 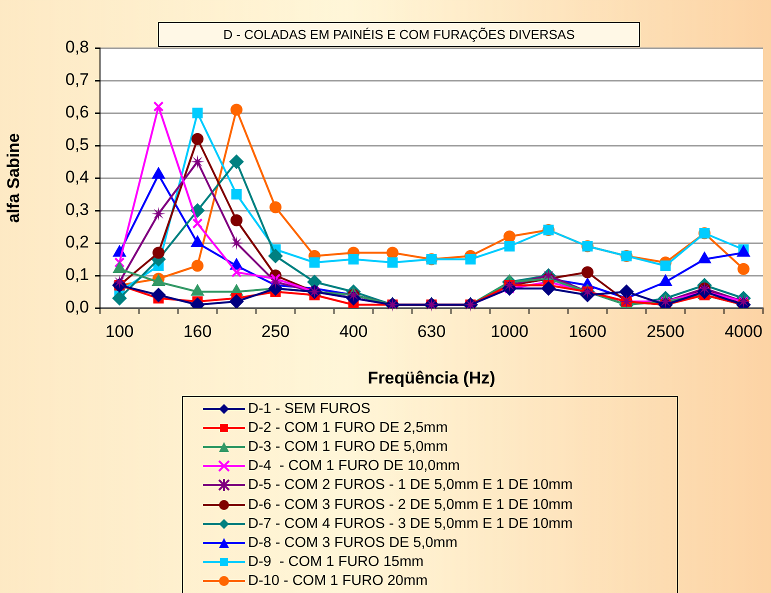 What do you see at coordinates (77, 47) in the screenshot?
I see `y-tick-label: 0,8` at bounding box center [77, 47].